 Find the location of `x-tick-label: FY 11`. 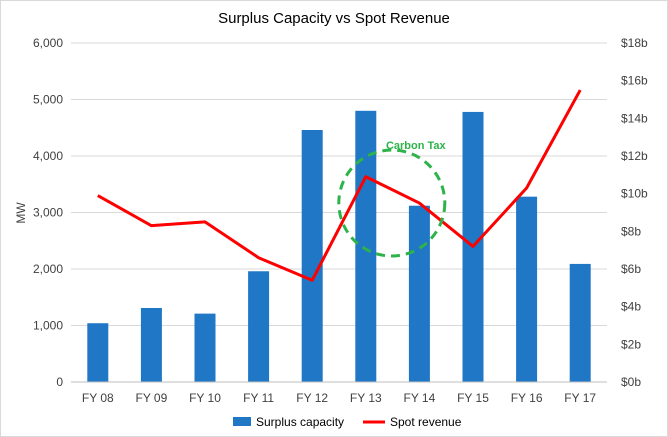

x-tick-label: FY 11 is located at coordinates (258, 398).